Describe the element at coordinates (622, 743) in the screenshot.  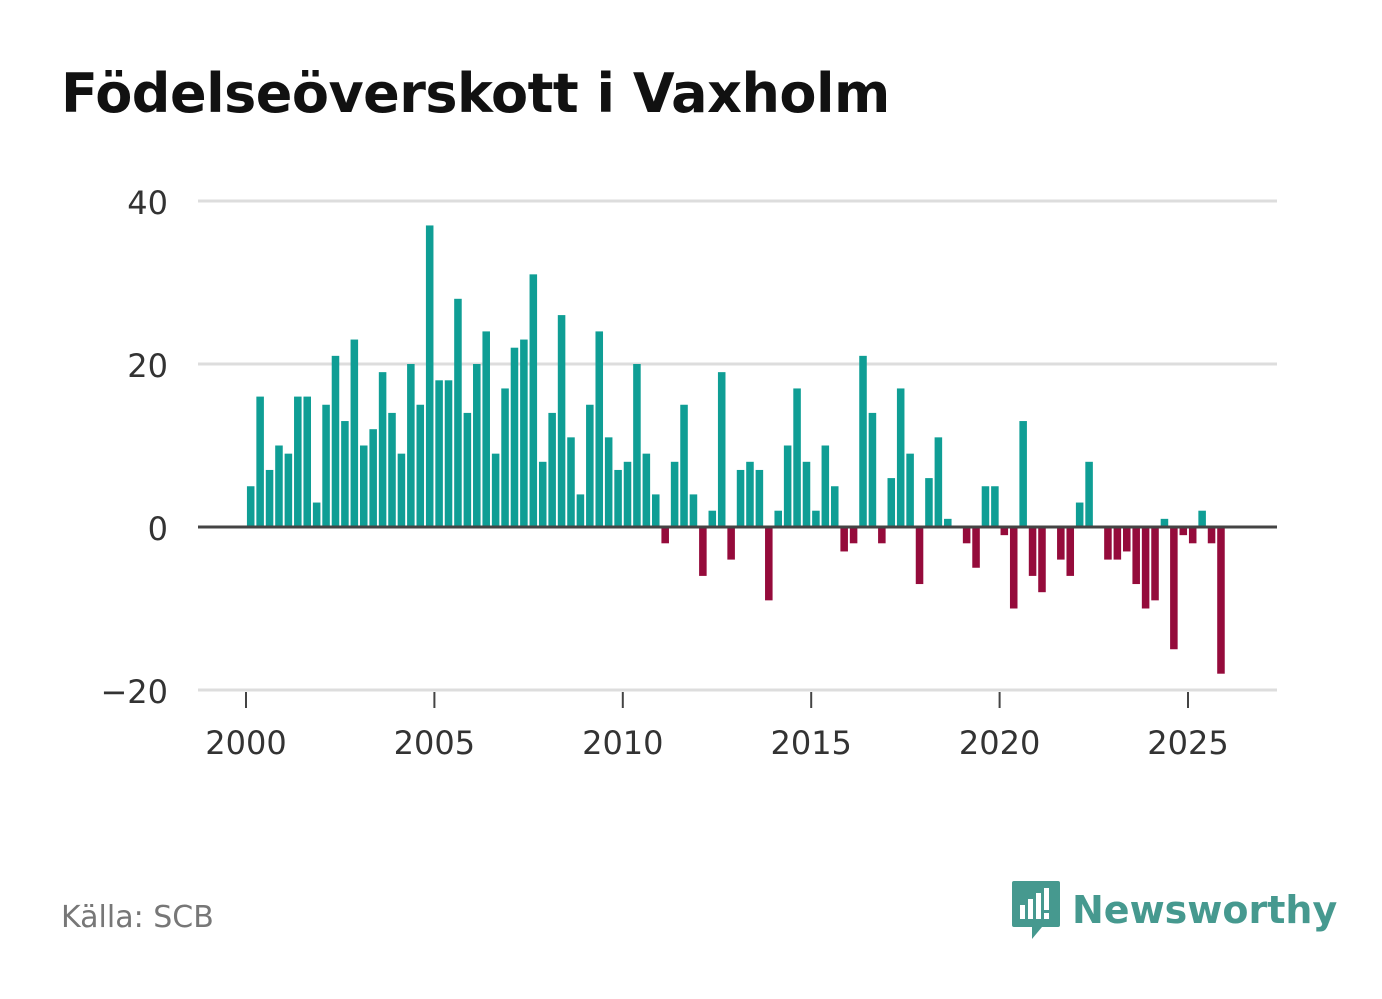
I see `x-tick-label: 2010` at that location.